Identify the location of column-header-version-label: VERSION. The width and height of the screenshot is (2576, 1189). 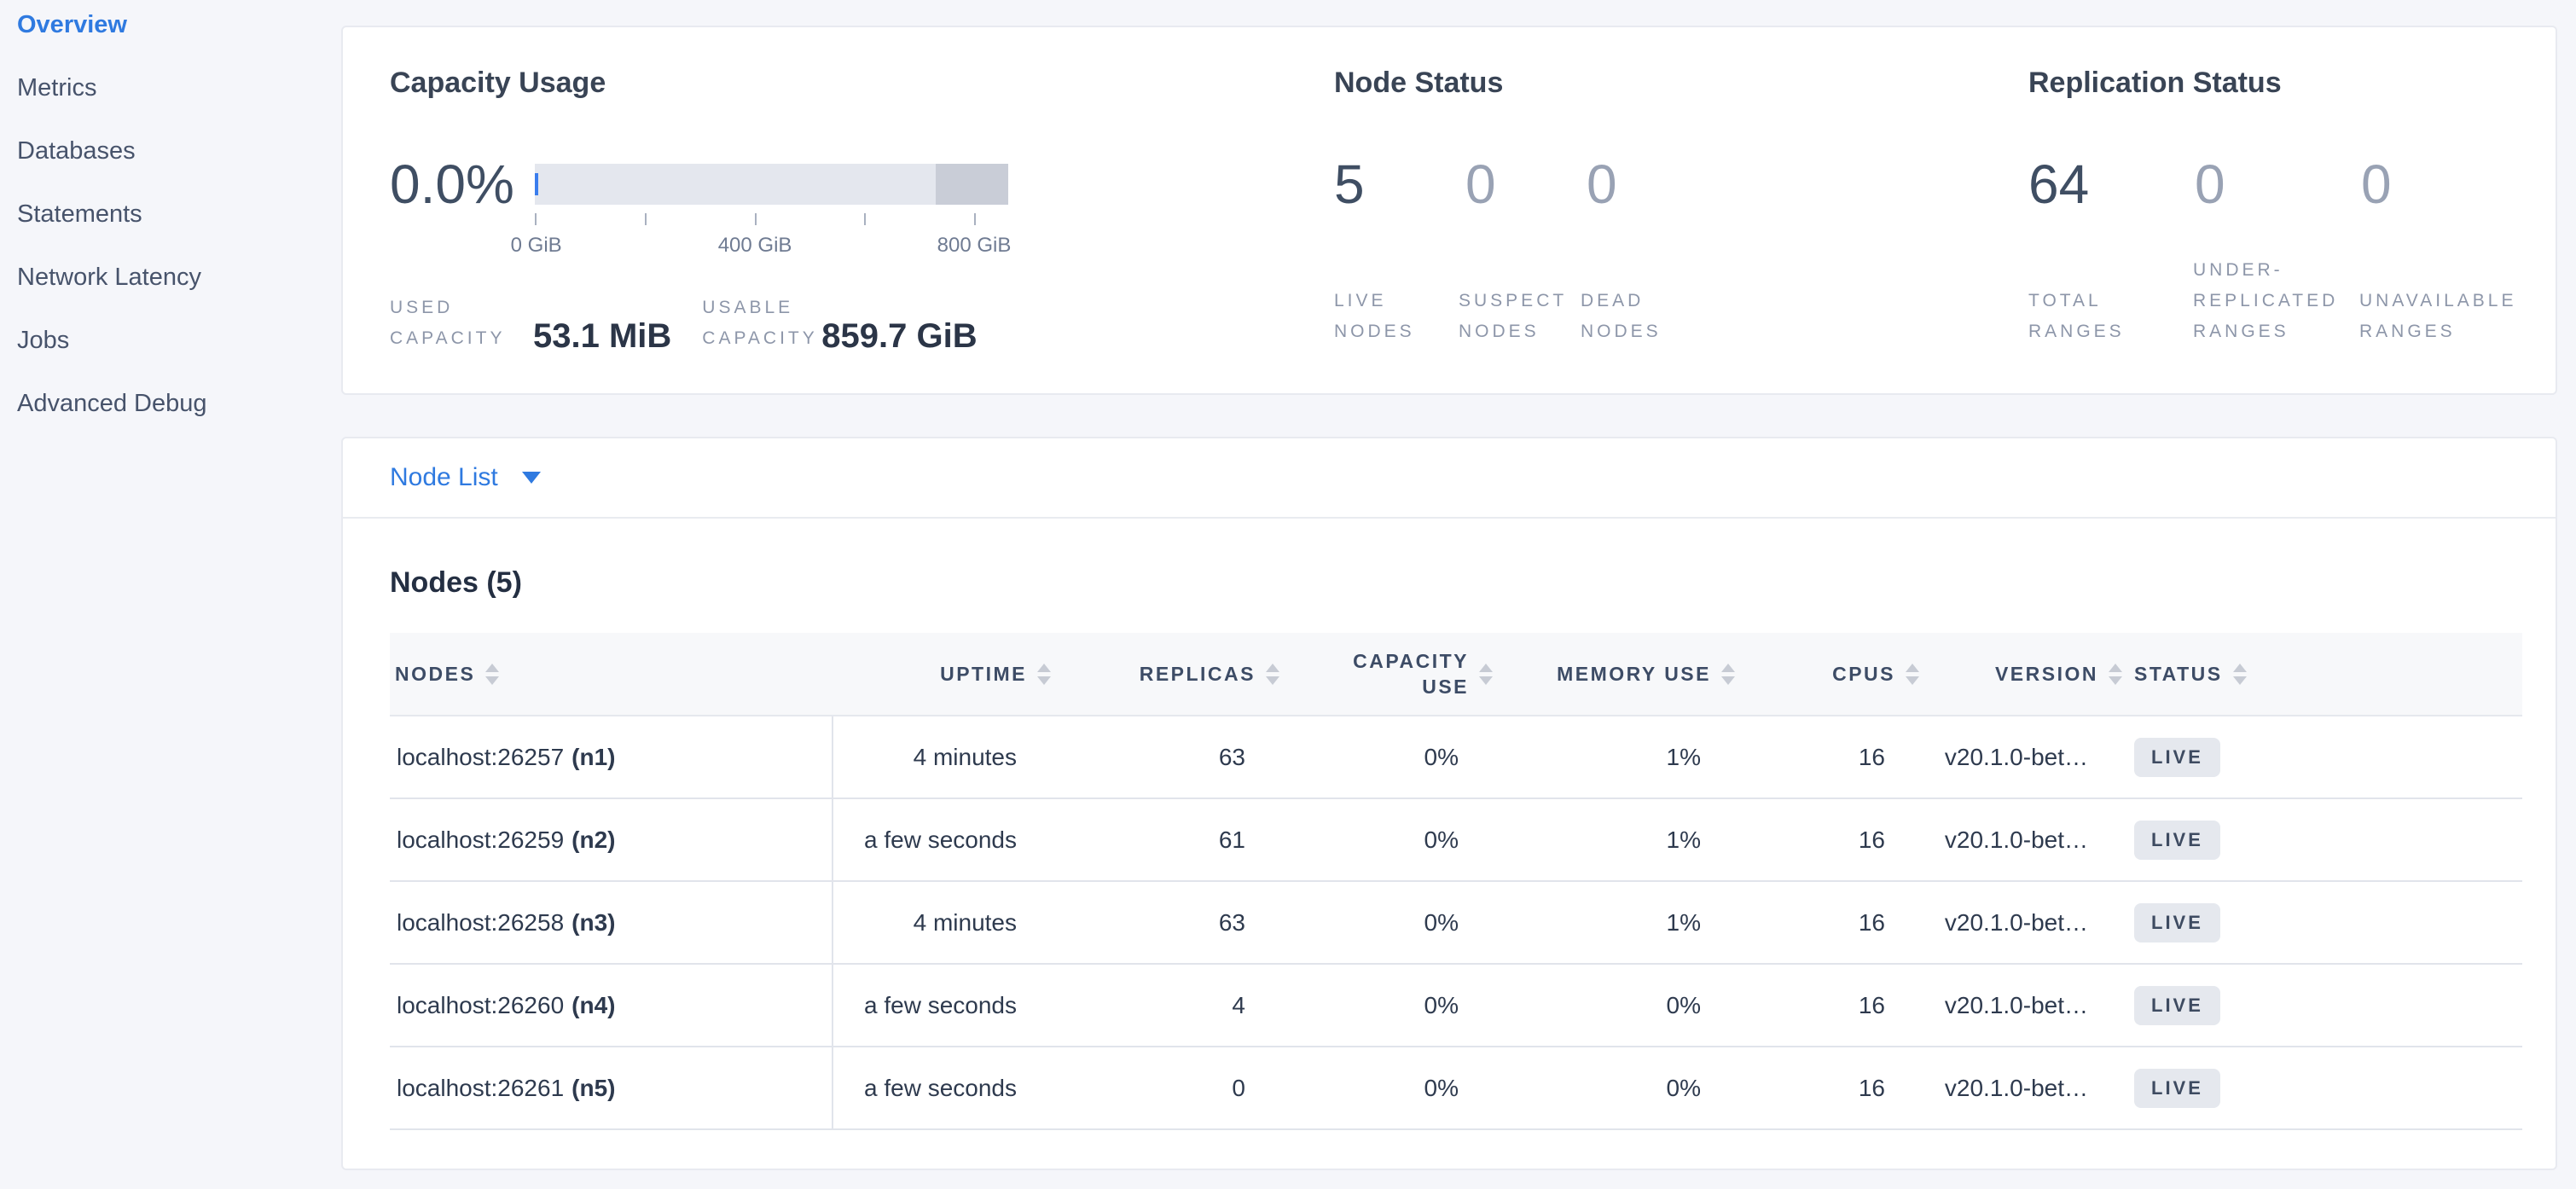
(2046, 674).